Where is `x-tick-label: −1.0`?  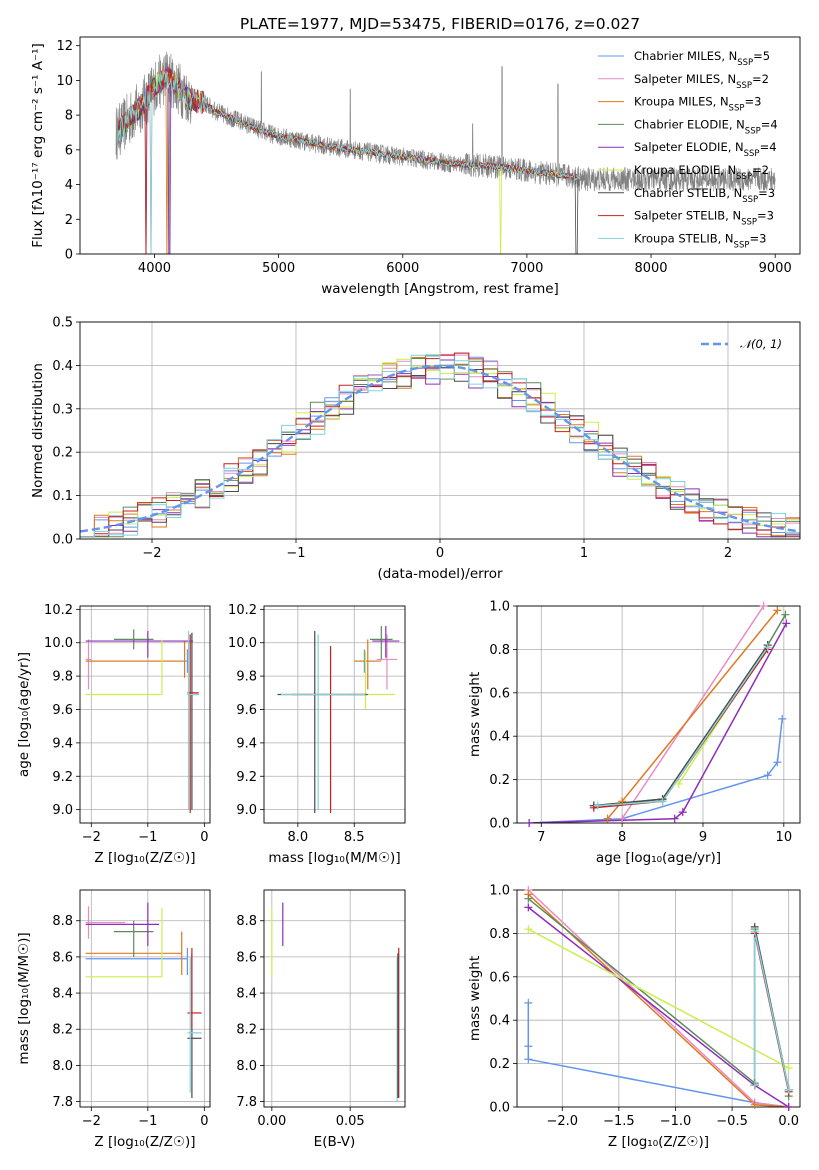 x-tick-label: −1.0 is located at coordinates (676, 1121).